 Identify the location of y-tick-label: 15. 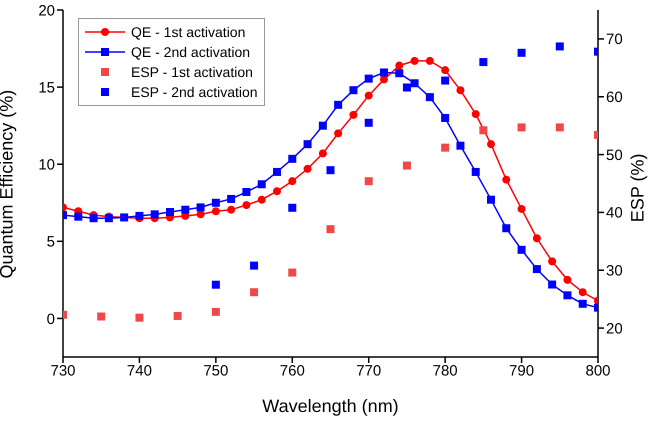
(46, 87).